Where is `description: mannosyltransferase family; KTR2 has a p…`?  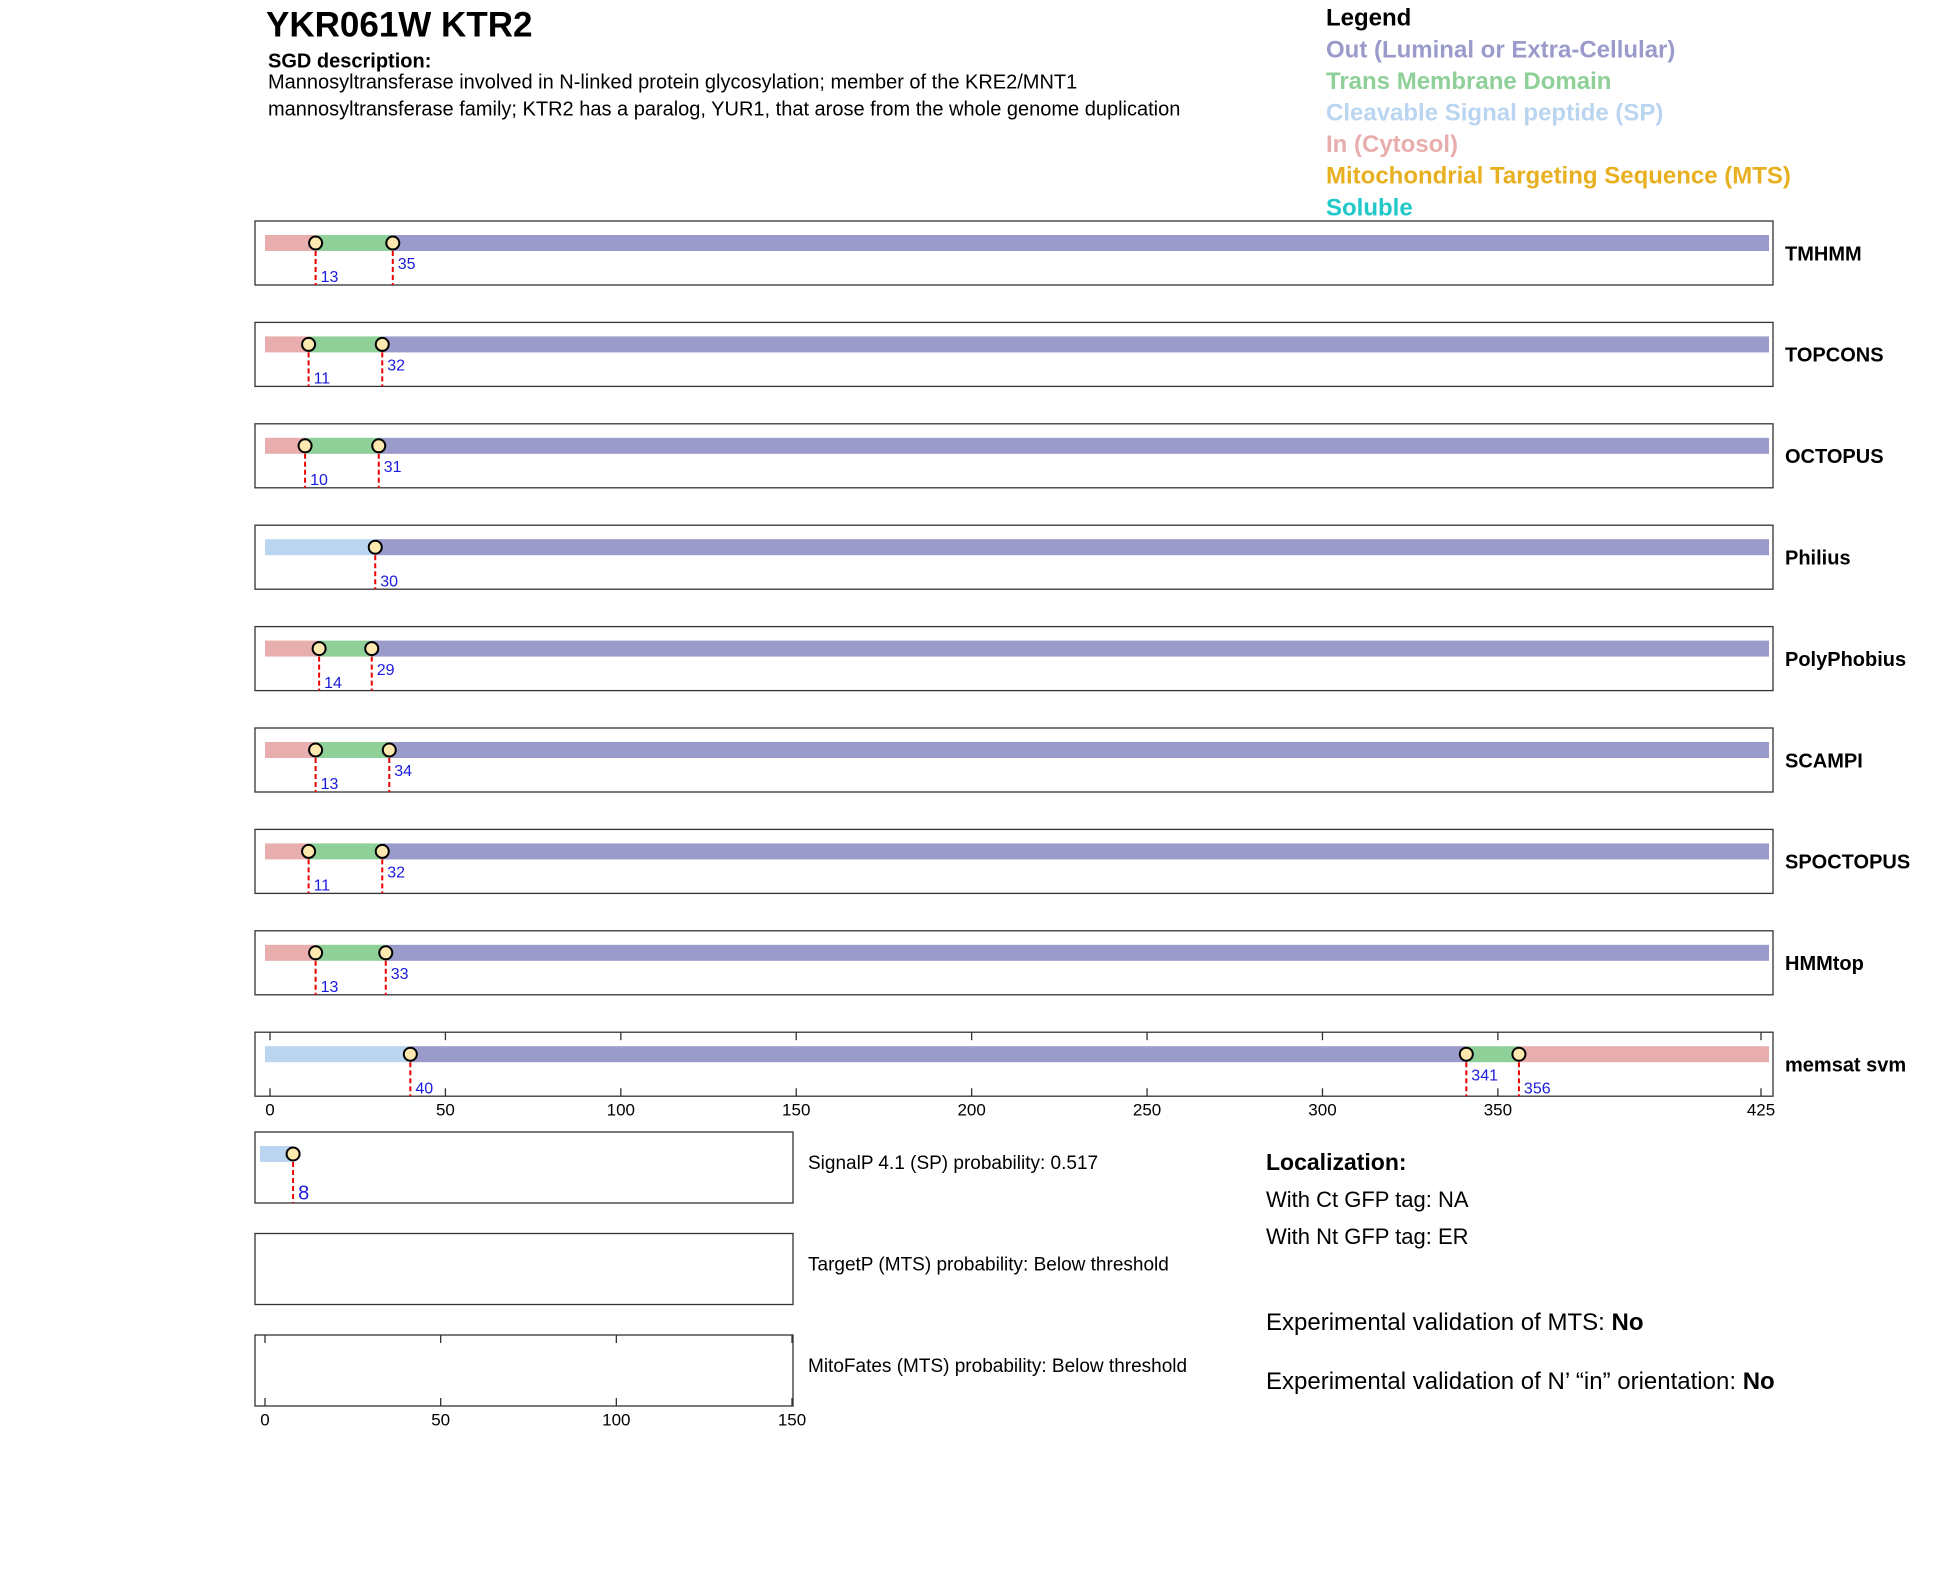 description: mannosyltransferase family; KTR2 has a p… is located at coordinates (724, 109).